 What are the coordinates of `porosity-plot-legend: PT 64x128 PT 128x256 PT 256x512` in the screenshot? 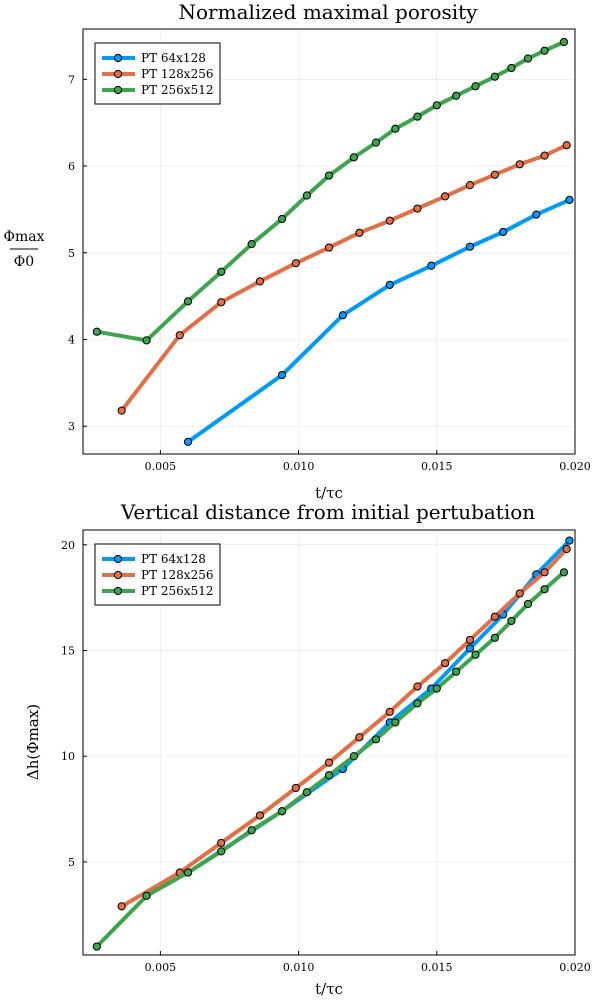 It's located at (157, 73).